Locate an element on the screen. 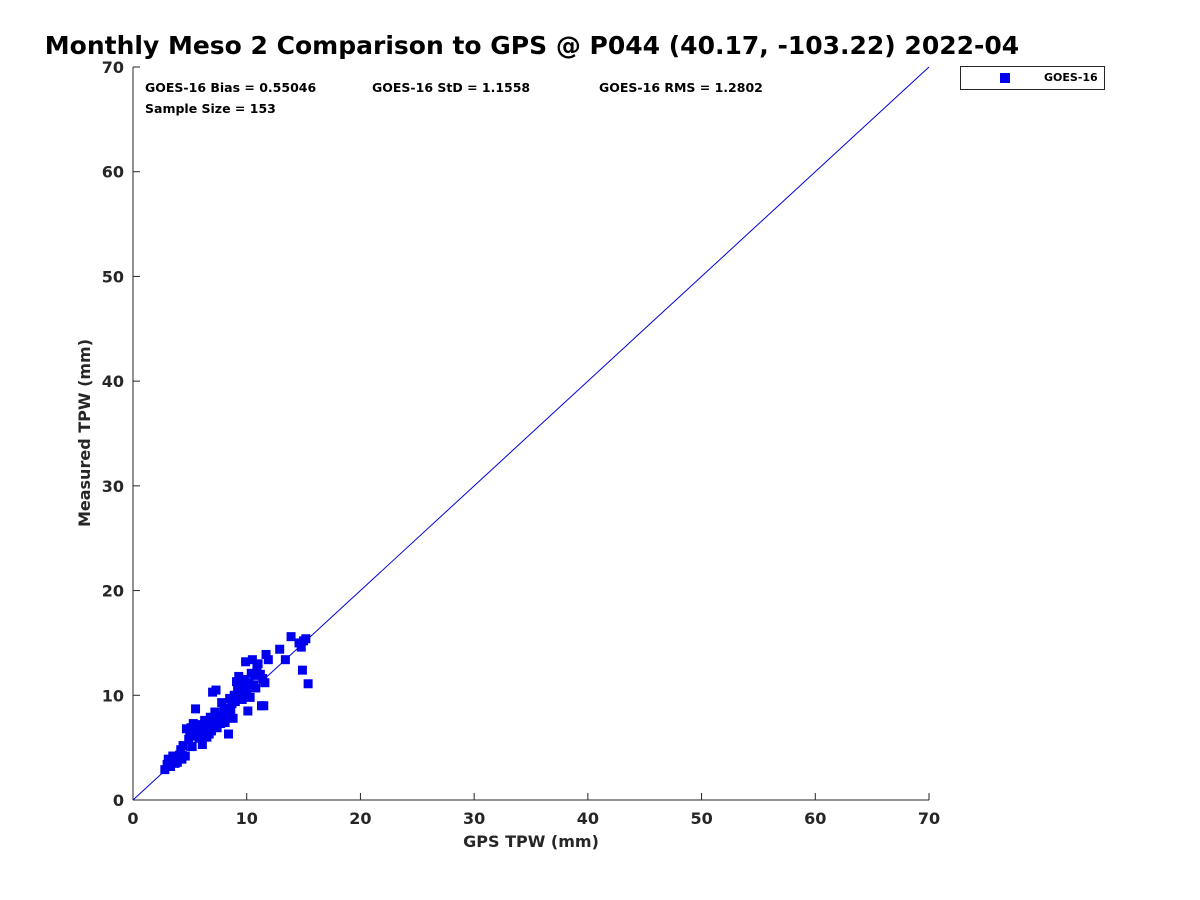 The image size is (1200, 900). x-tick-label: 30 is located at coordinates (474, 818).